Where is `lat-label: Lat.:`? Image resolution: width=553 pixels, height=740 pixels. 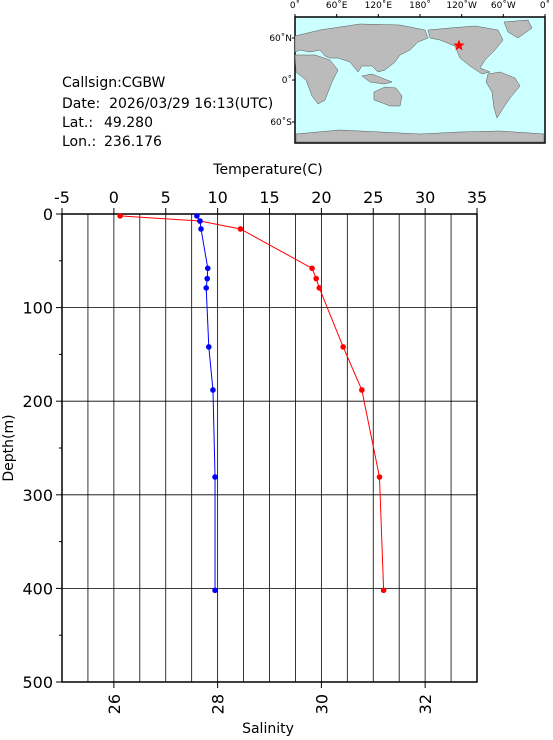 lat-label: Lat.: is located at coordinates (77, 123).